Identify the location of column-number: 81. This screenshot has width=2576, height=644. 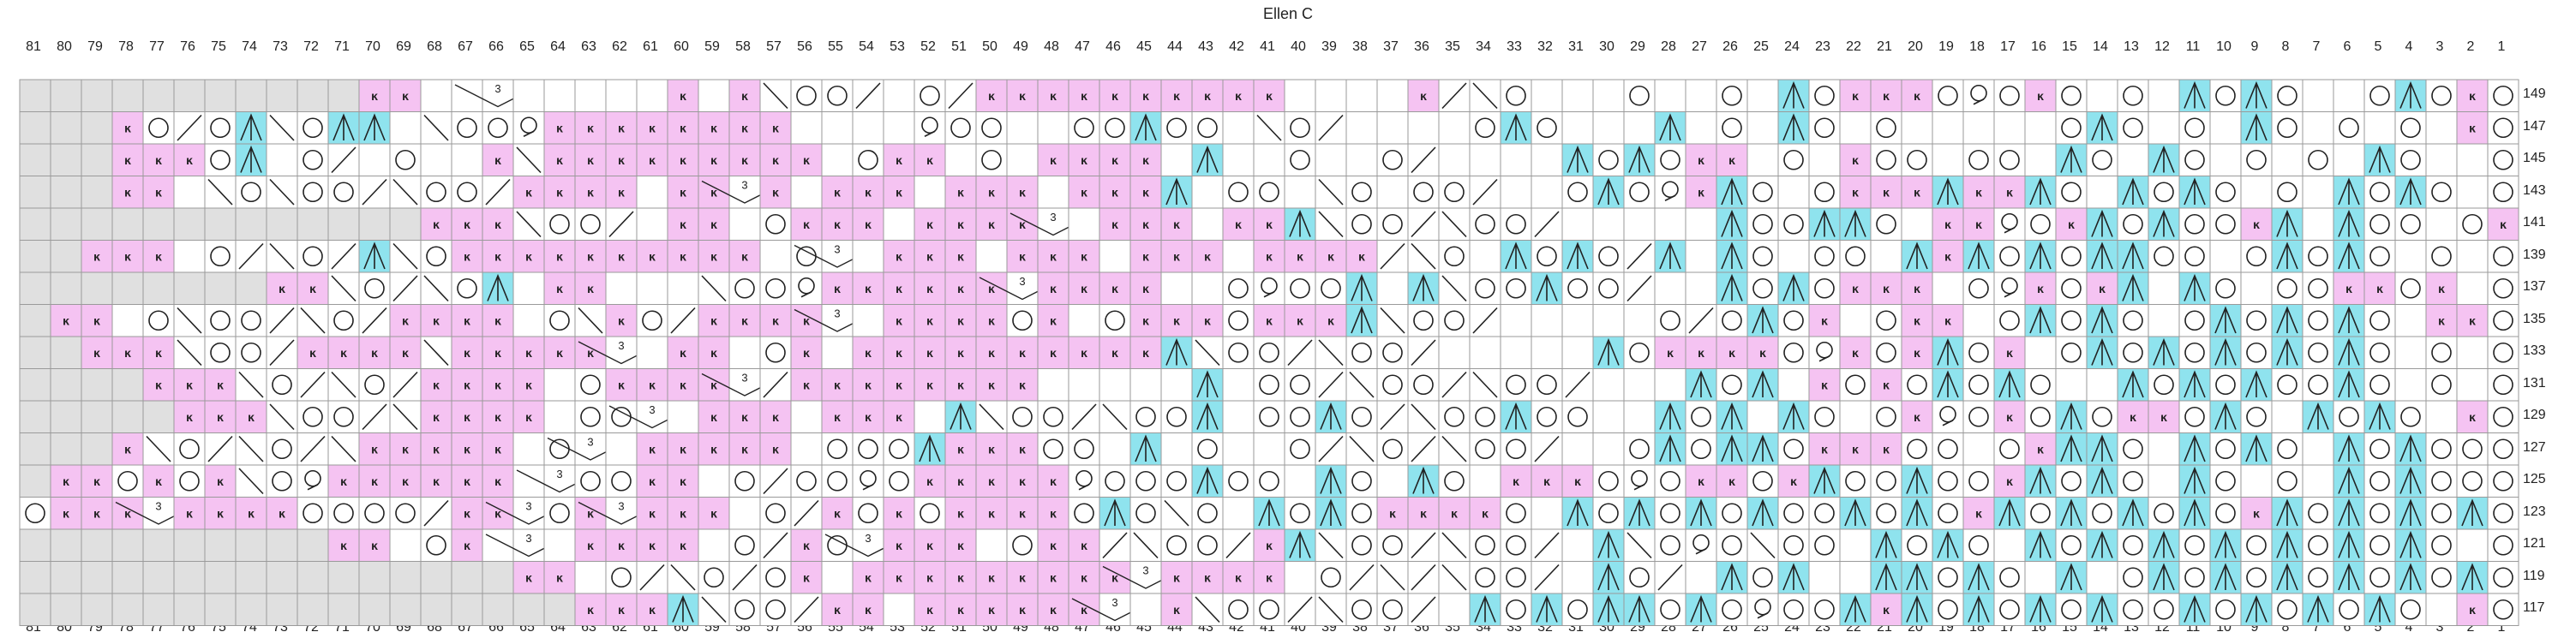
(33, 47).